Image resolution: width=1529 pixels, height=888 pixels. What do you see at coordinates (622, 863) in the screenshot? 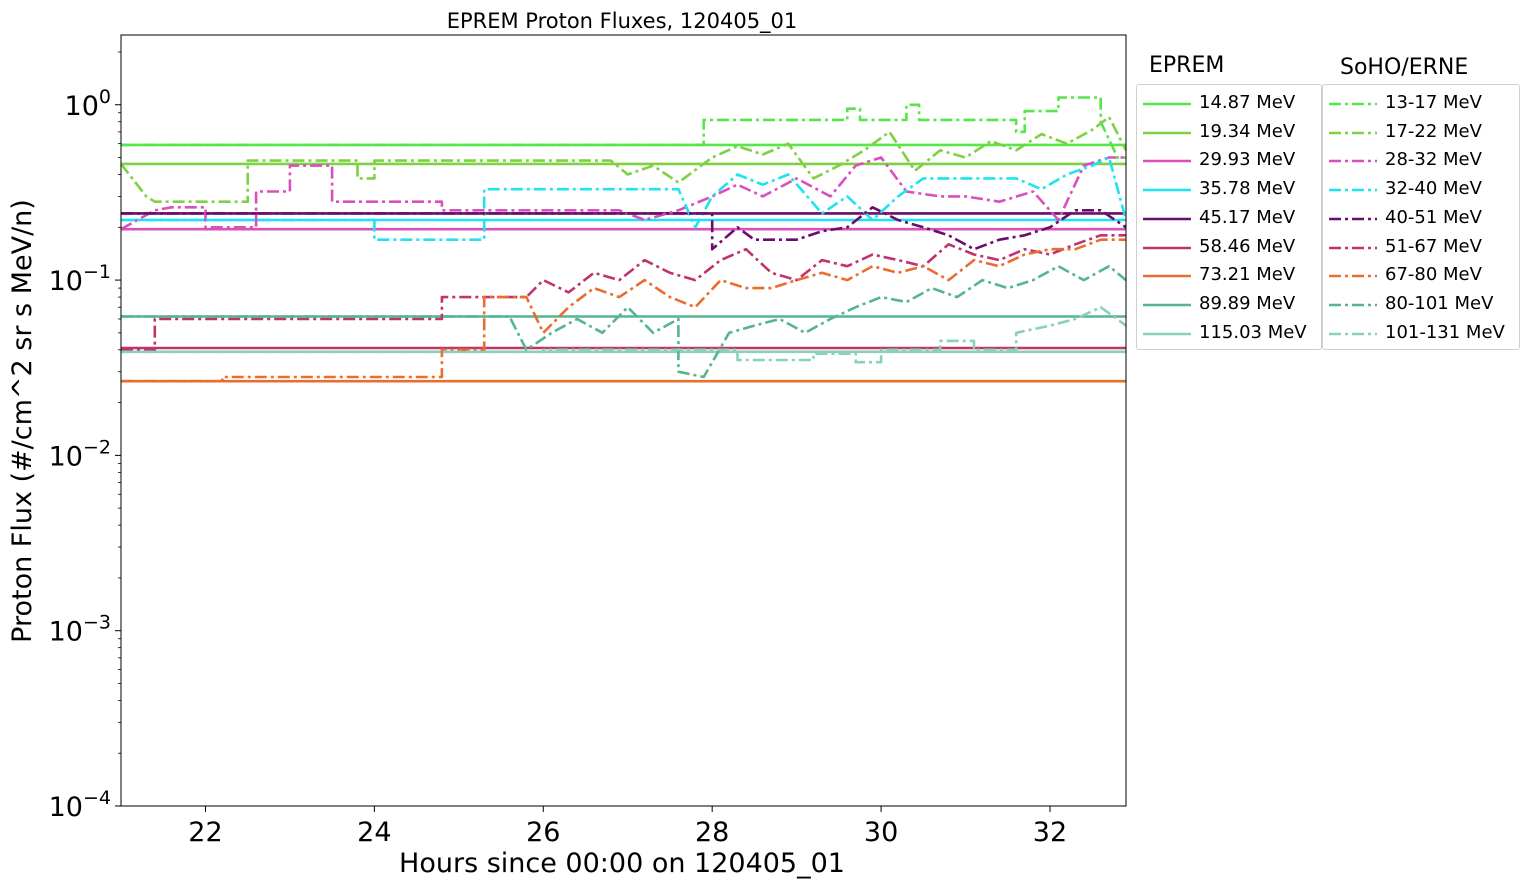
I see `x-axis-label: Hours since 00:00 on 120405_01` at bounding box center [622, 863].